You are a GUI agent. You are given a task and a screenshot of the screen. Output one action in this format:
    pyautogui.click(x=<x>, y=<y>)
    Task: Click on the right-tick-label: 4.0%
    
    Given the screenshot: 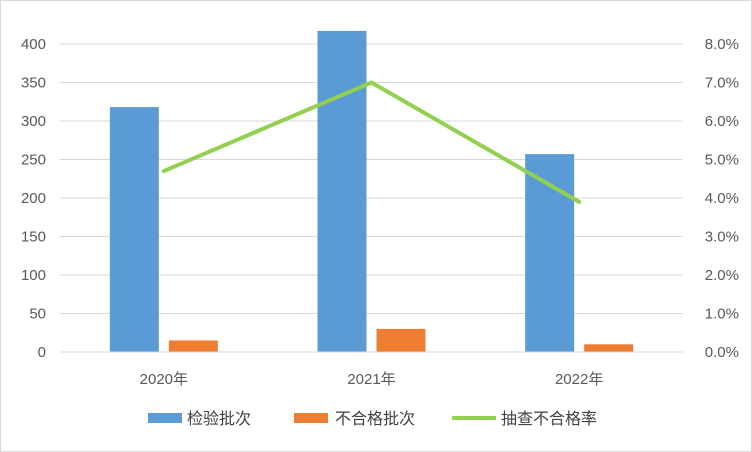 What is the action you would take?
    pyautogui.click(x=722, y=198)
    